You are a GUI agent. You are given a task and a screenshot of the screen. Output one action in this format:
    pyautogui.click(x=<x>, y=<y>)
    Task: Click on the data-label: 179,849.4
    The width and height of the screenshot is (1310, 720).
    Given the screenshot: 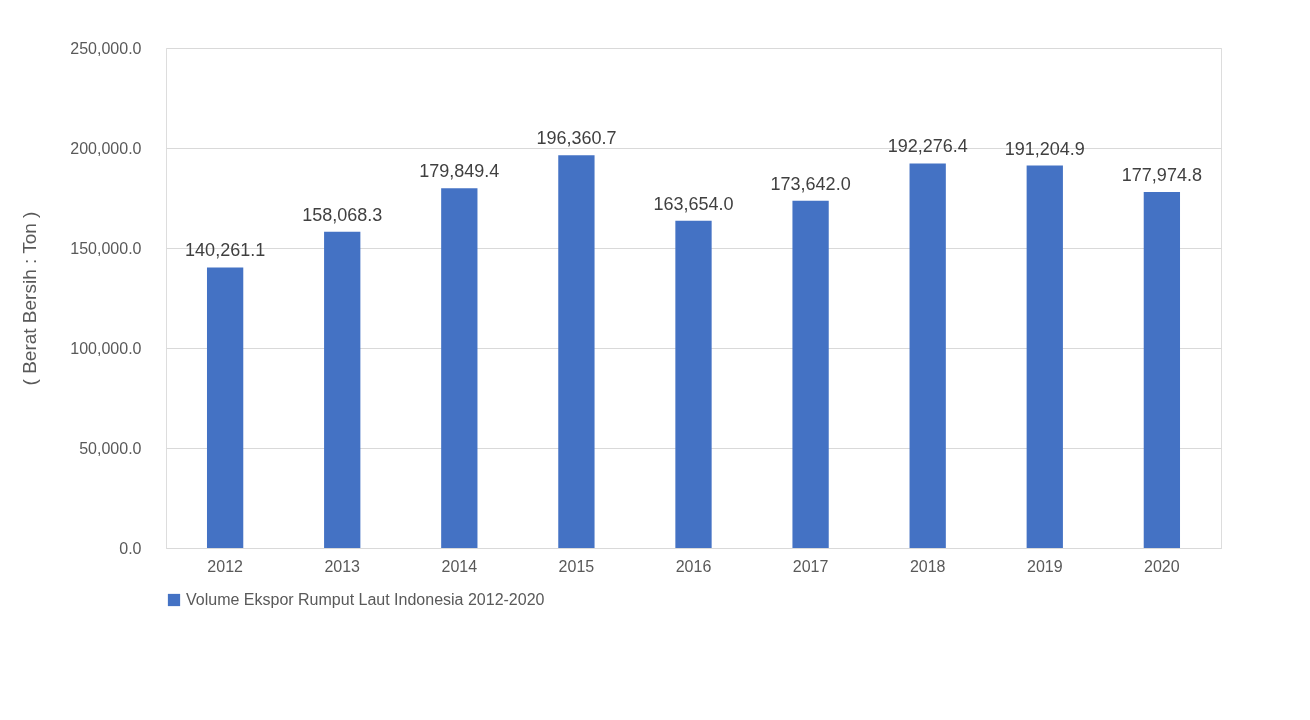 What is the action you would take?
    pyautogui.click(x=459, y=171)
    